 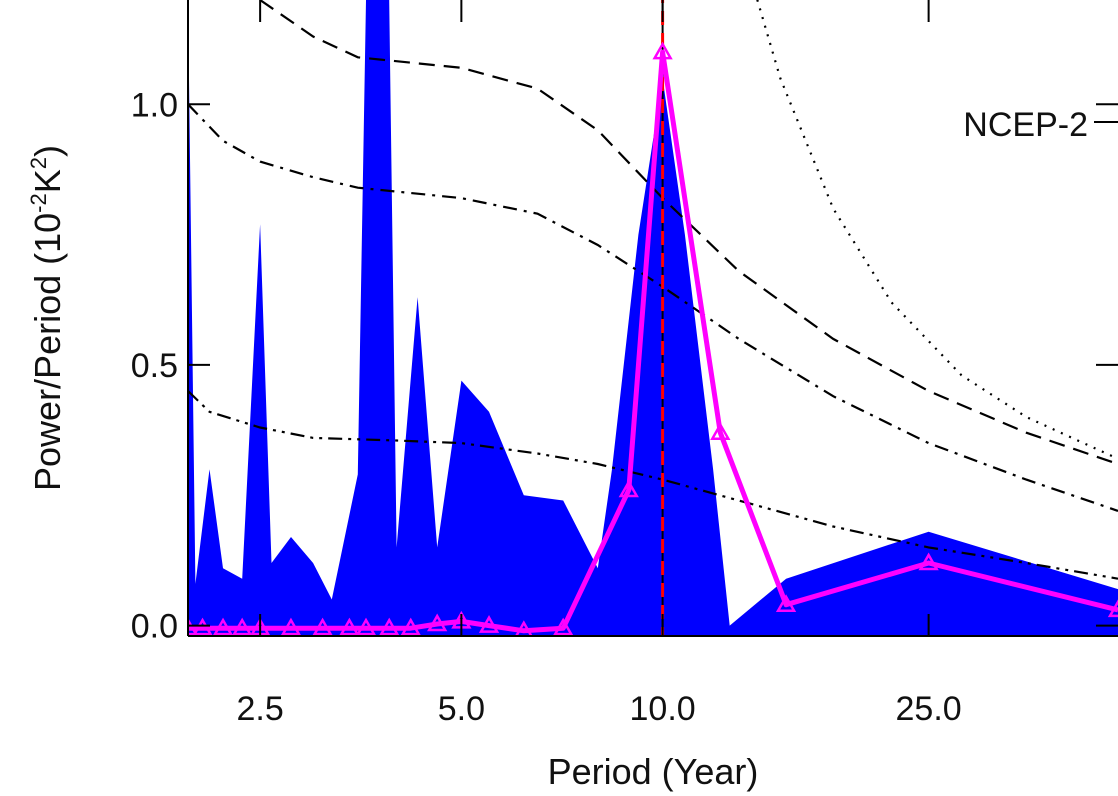 I want to click on x-tick-label: 25.0, so click(x=929, y=709).